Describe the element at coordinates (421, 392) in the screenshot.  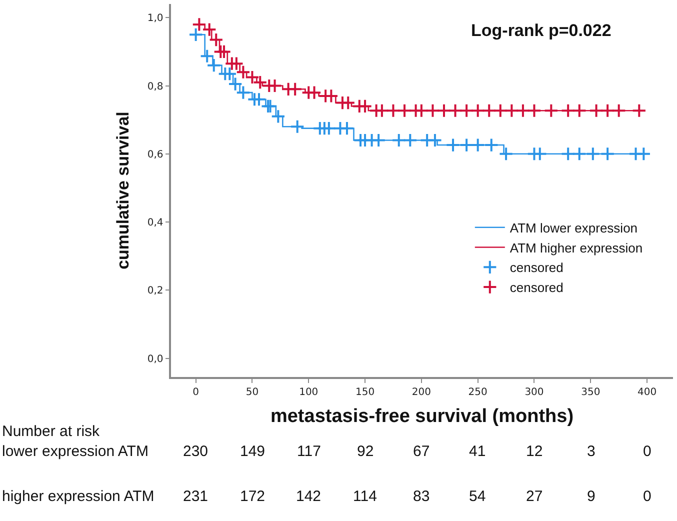
I see `x-tick-label: 200` at that location.